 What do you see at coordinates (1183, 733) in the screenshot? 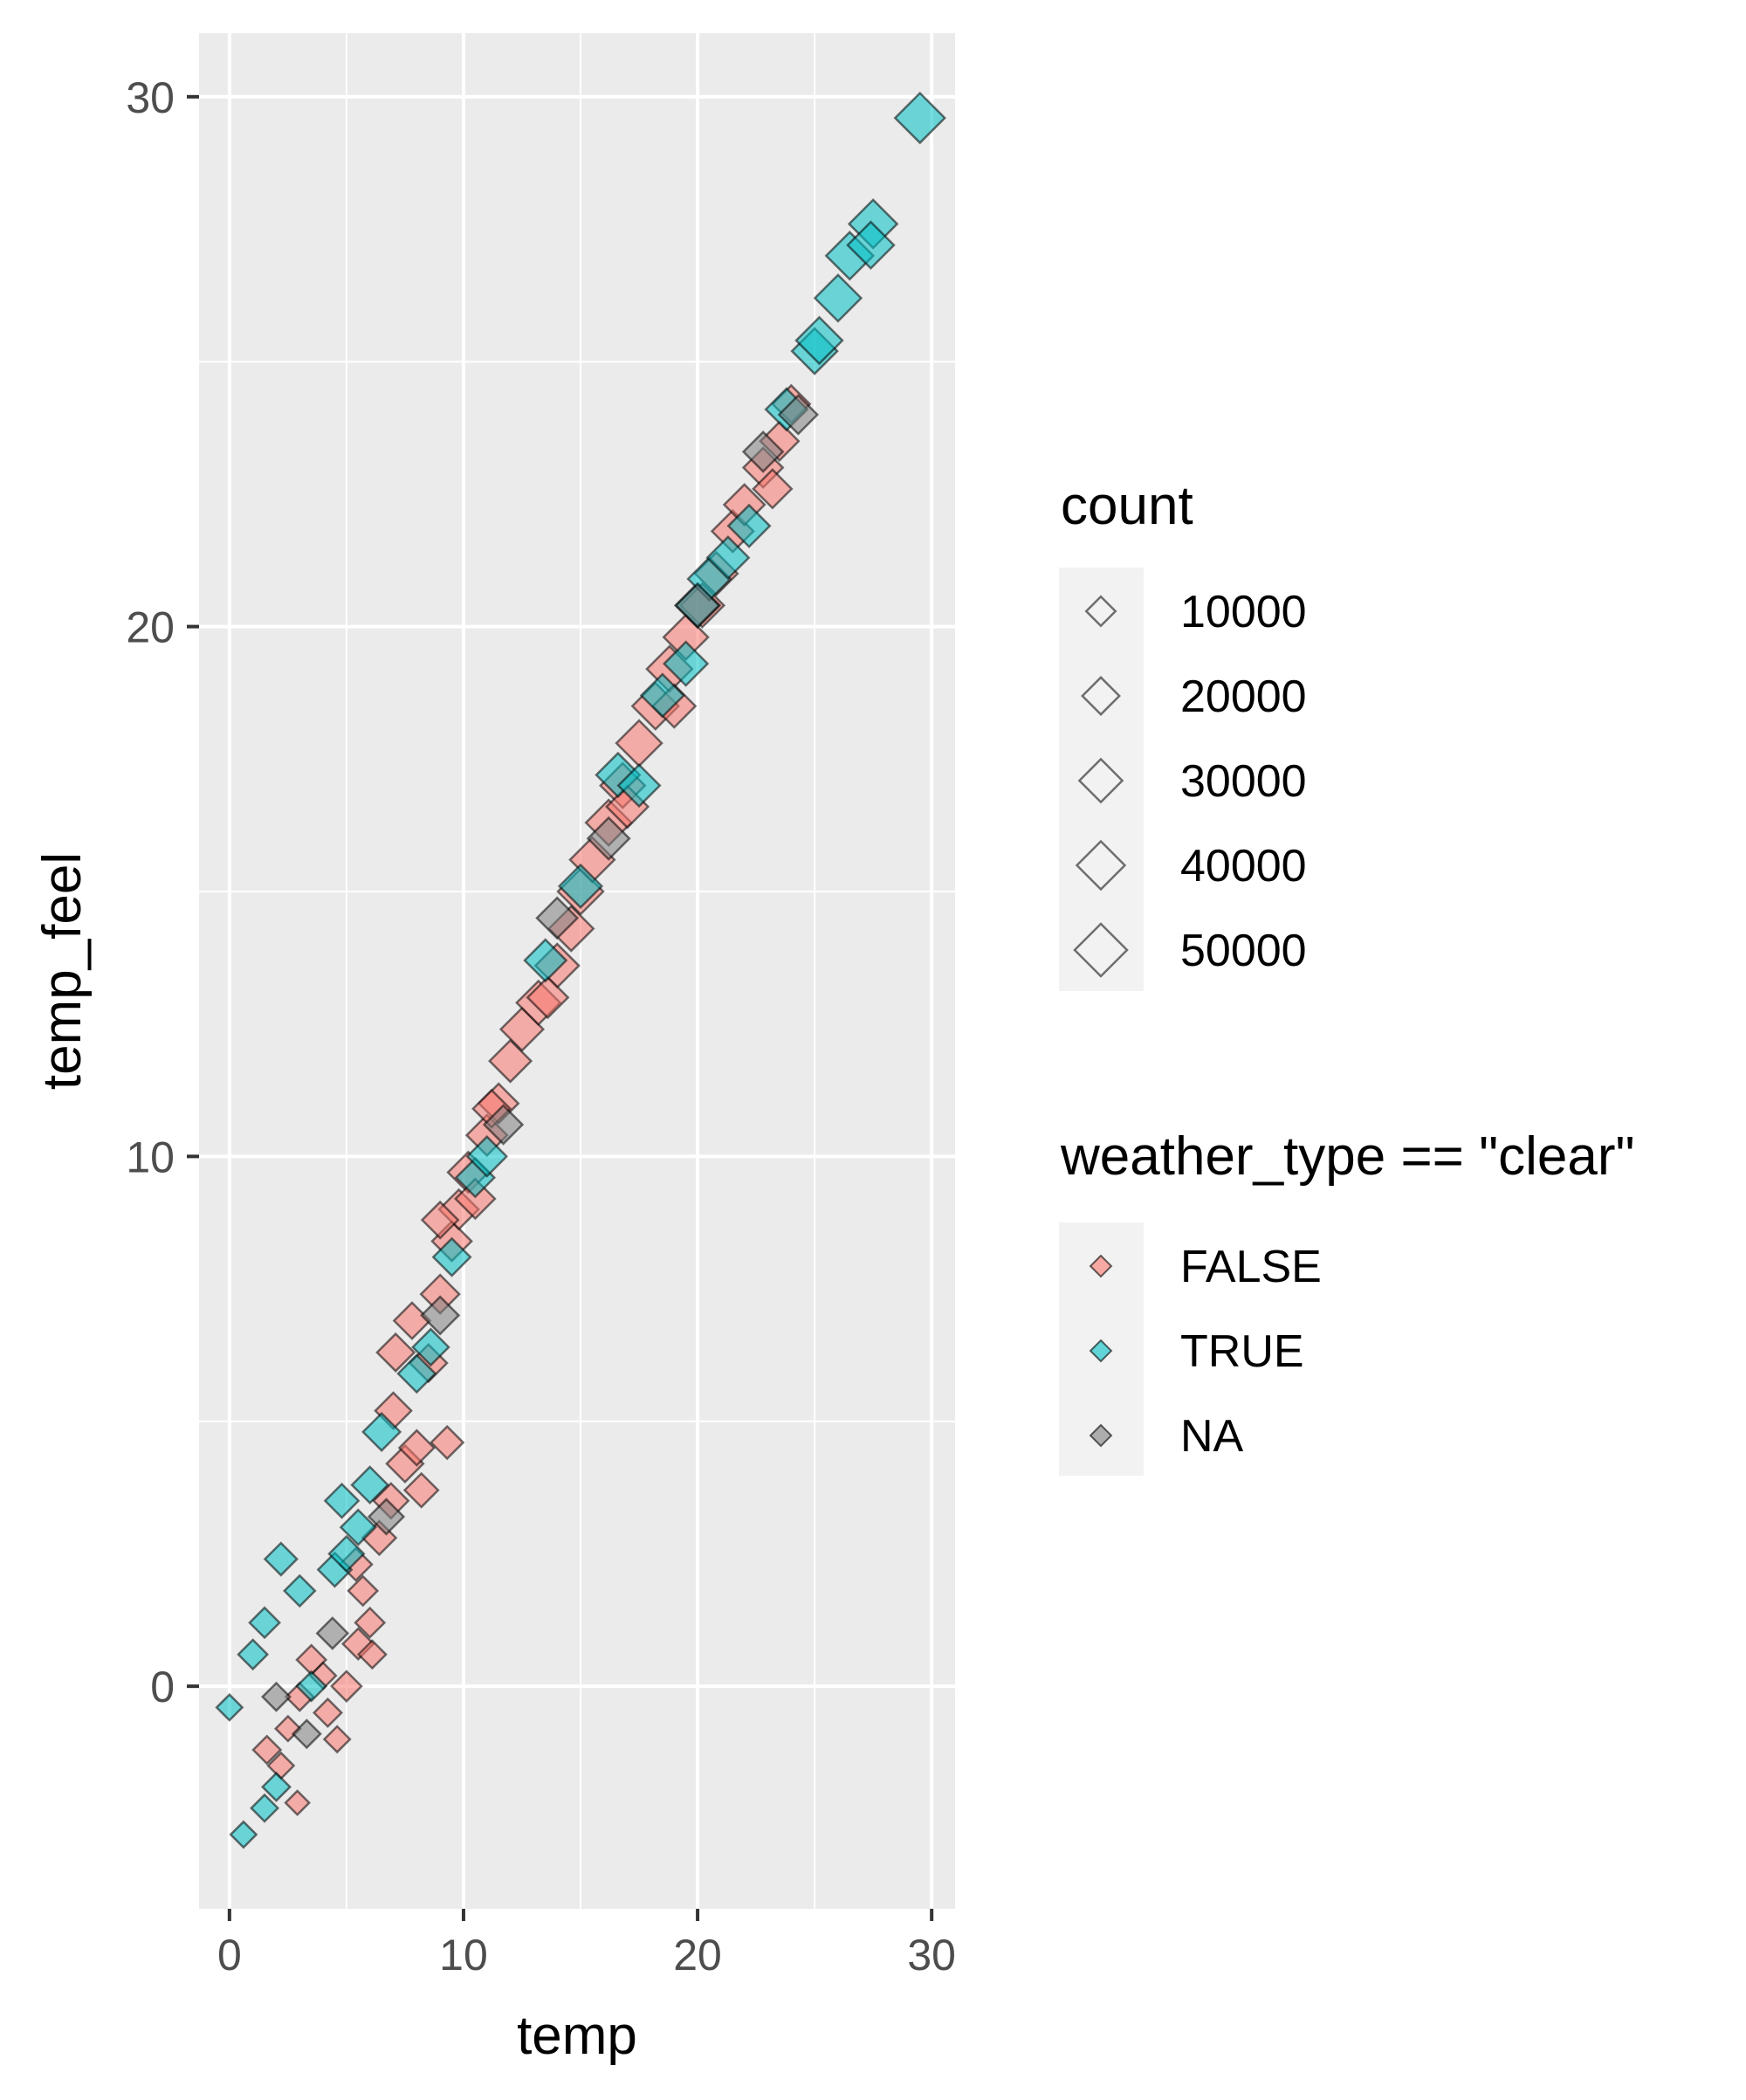
I see `size-legend: count 10000 20000 30000 40000 50000` at bounding box center [1183, 733].